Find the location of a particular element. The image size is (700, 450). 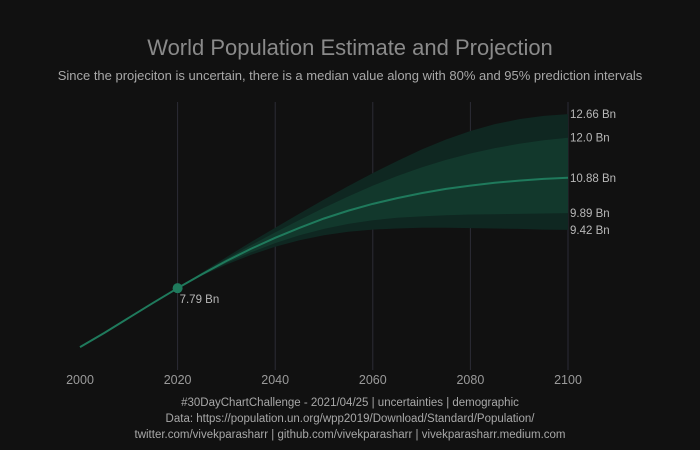

end-label-0: 12.66 Bn is located at coordinates (593, 115).